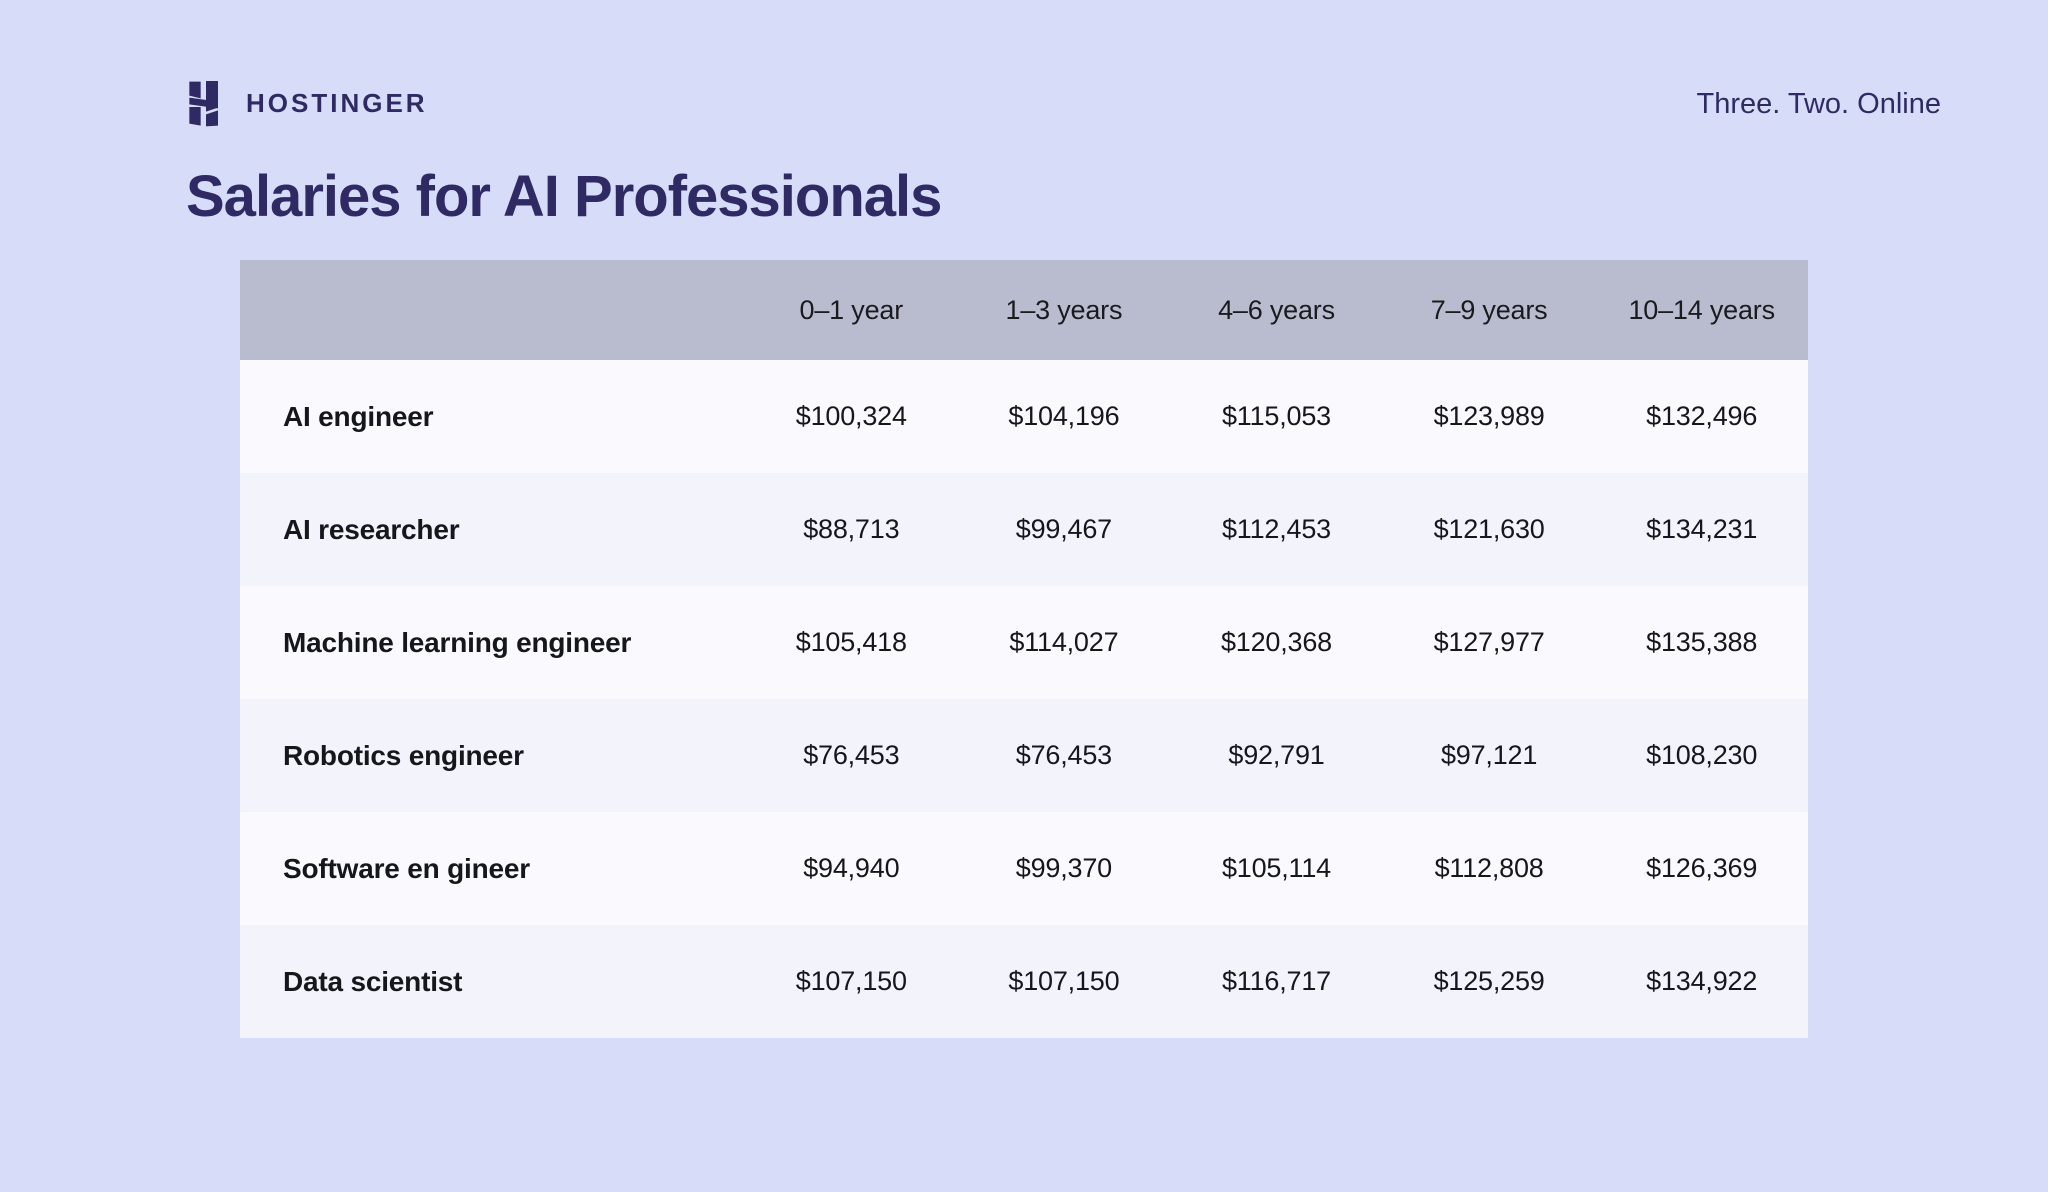  What do you see at coordinates (1702, 642) in the screenshot?
I see `salary-value: $135,388` at bounding box center [1702, 642].